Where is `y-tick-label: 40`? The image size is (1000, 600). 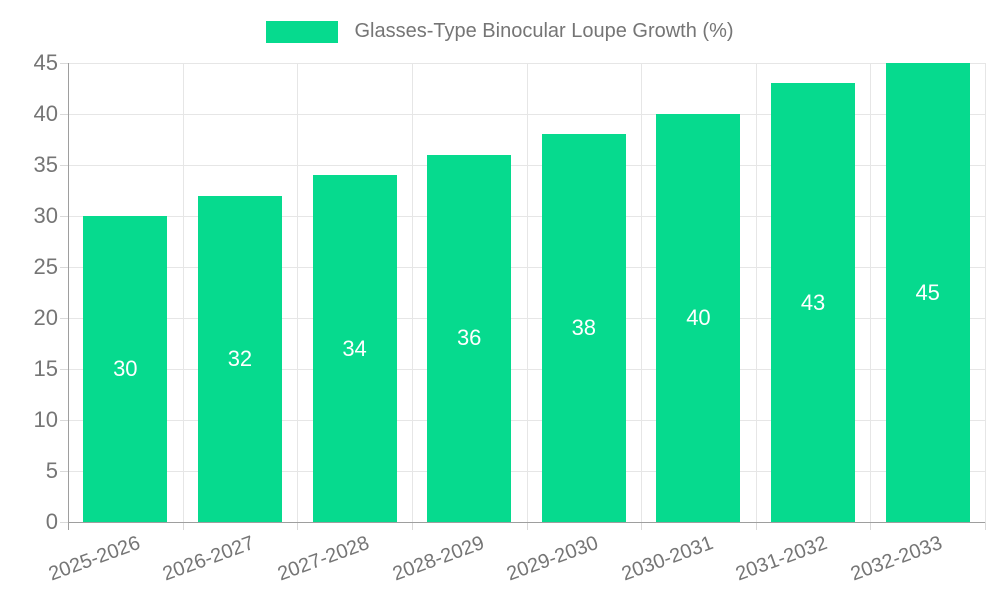 y-tick-label: 40 is located at coordinates (45, 113).